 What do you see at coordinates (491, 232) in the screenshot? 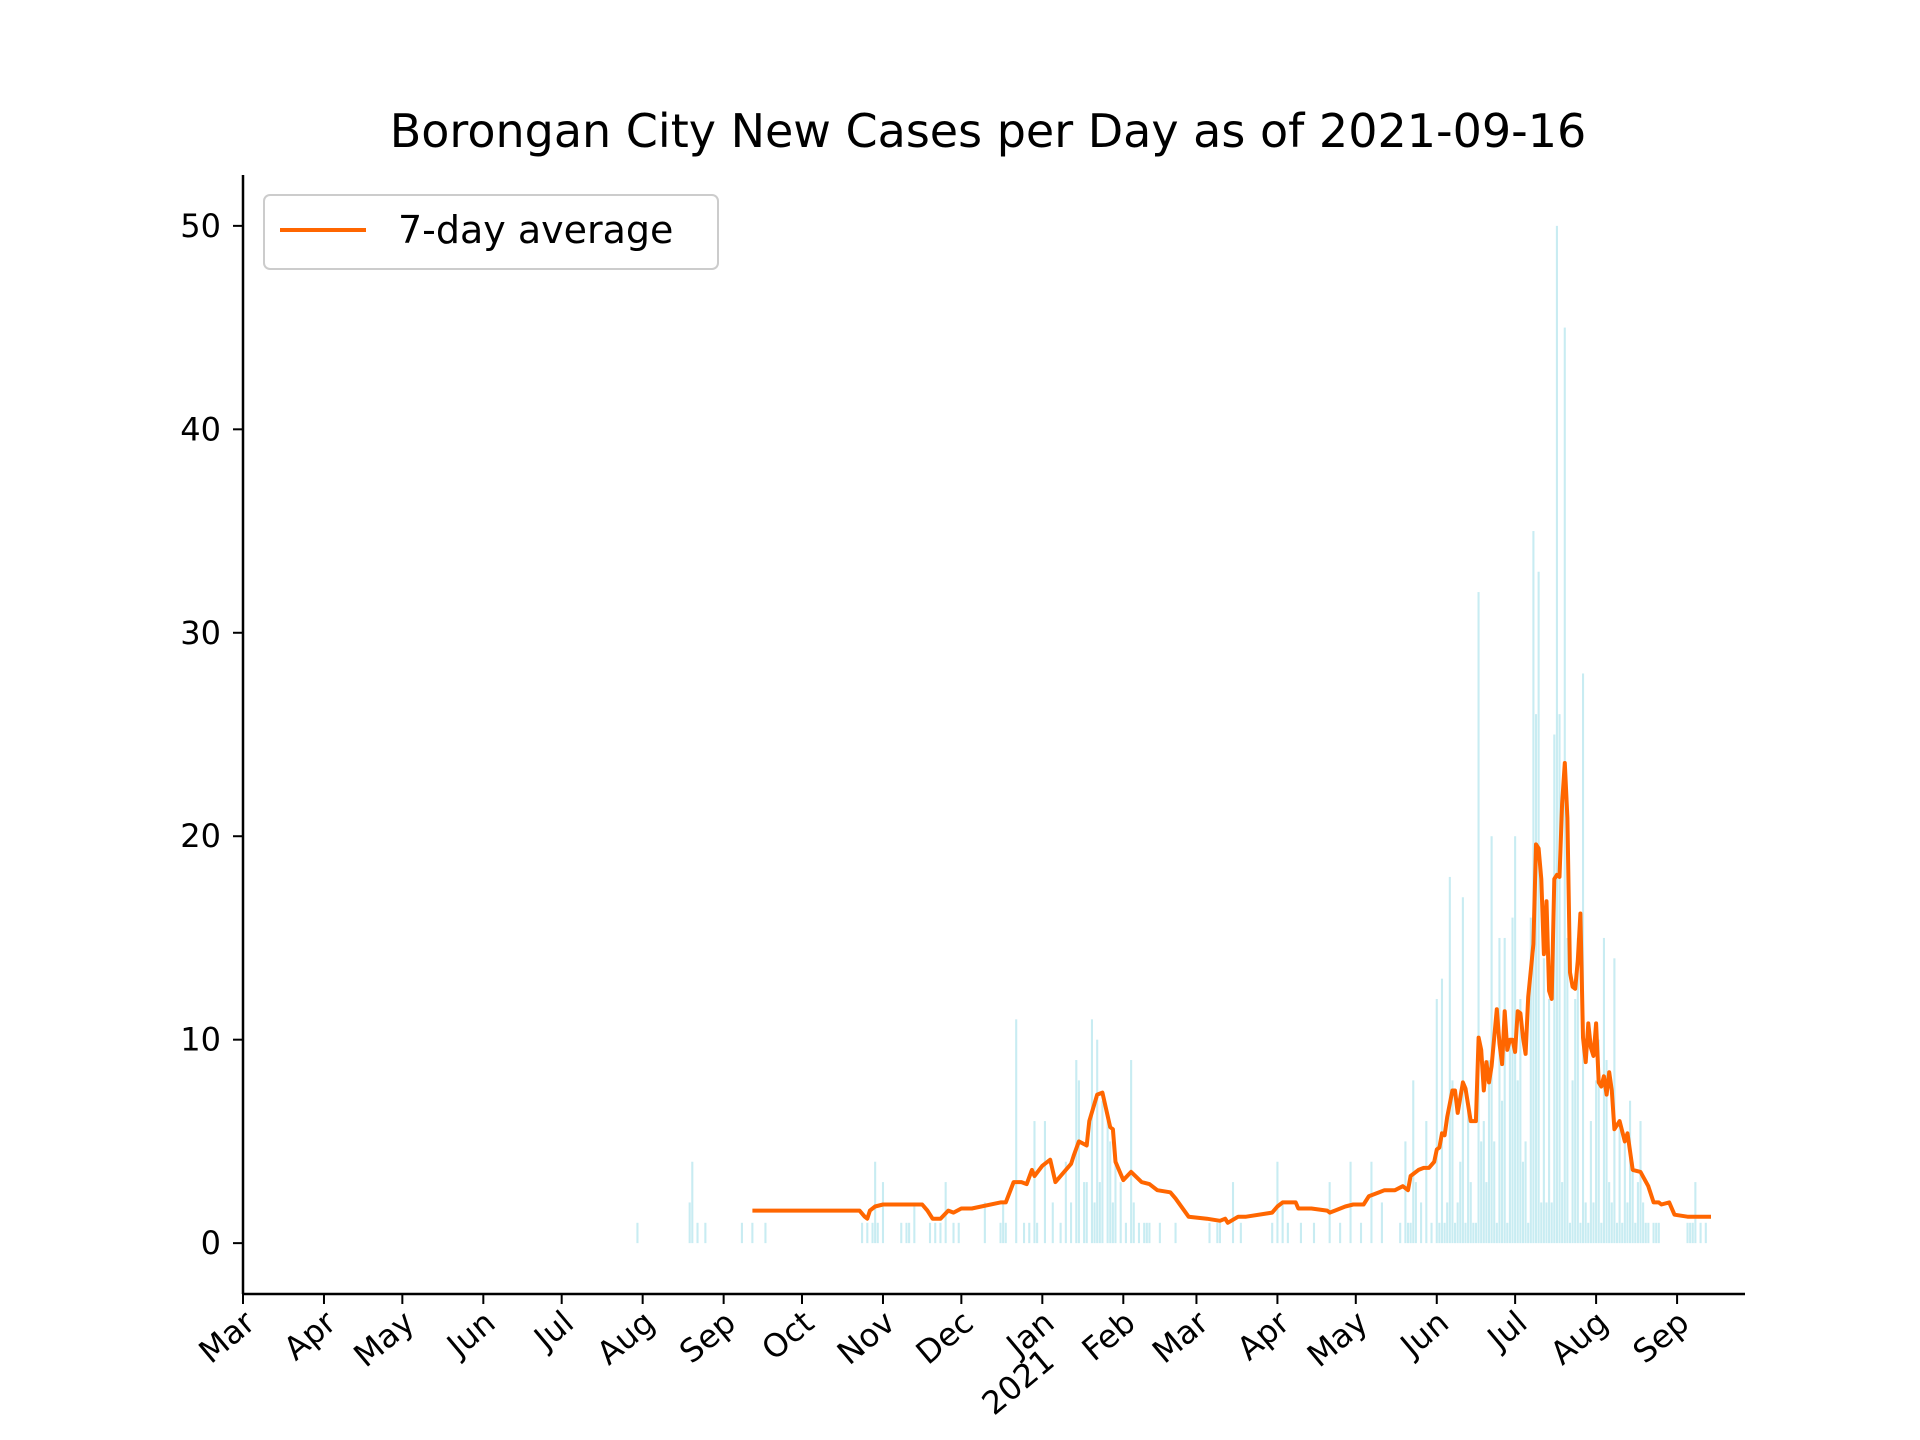
I see `legend-box` at bounding box center [491, 232].